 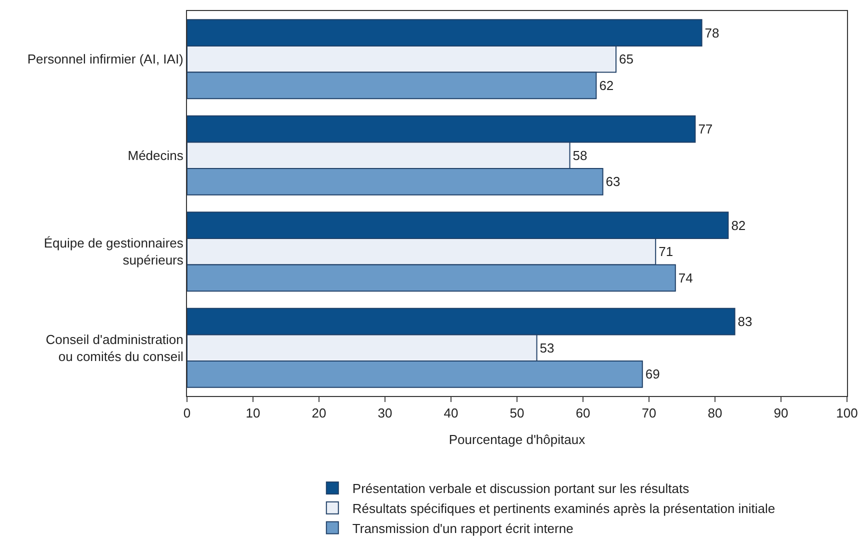 I want to click on data-label: 69, so click(x=652, y=374).